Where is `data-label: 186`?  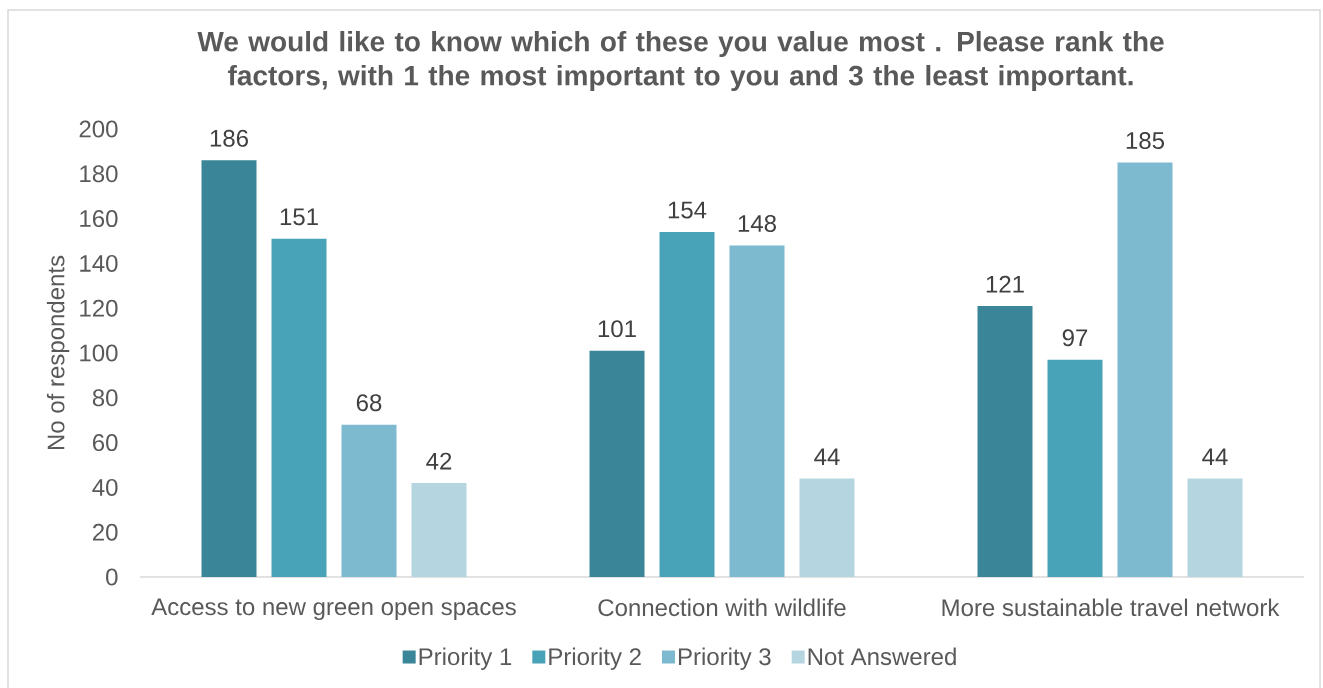
data-label: 186 is located at coordinates (229, 138).